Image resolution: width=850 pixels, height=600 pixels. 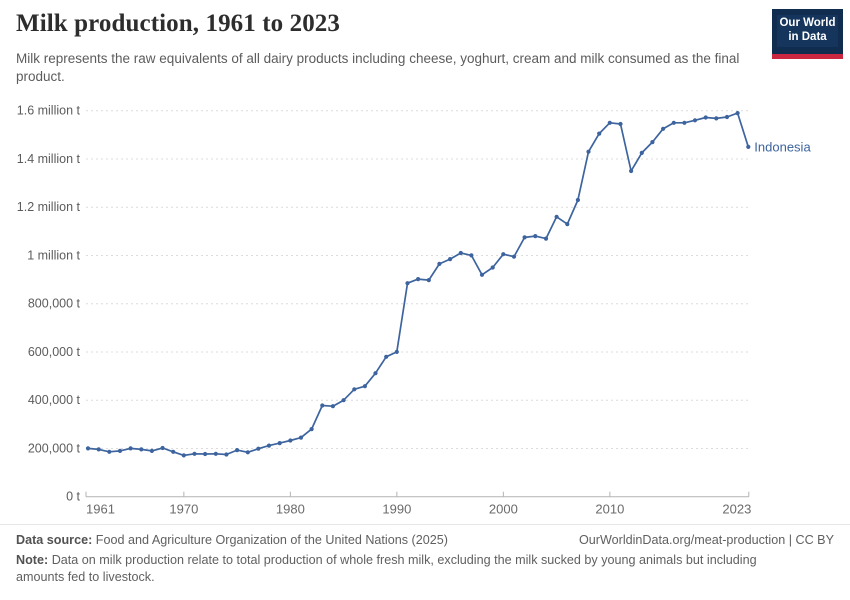 What do you see at coordinates (503, 509) in the screenshot?
I see `x-axis-tick-label: 2000` at bounding box center [503, 509].